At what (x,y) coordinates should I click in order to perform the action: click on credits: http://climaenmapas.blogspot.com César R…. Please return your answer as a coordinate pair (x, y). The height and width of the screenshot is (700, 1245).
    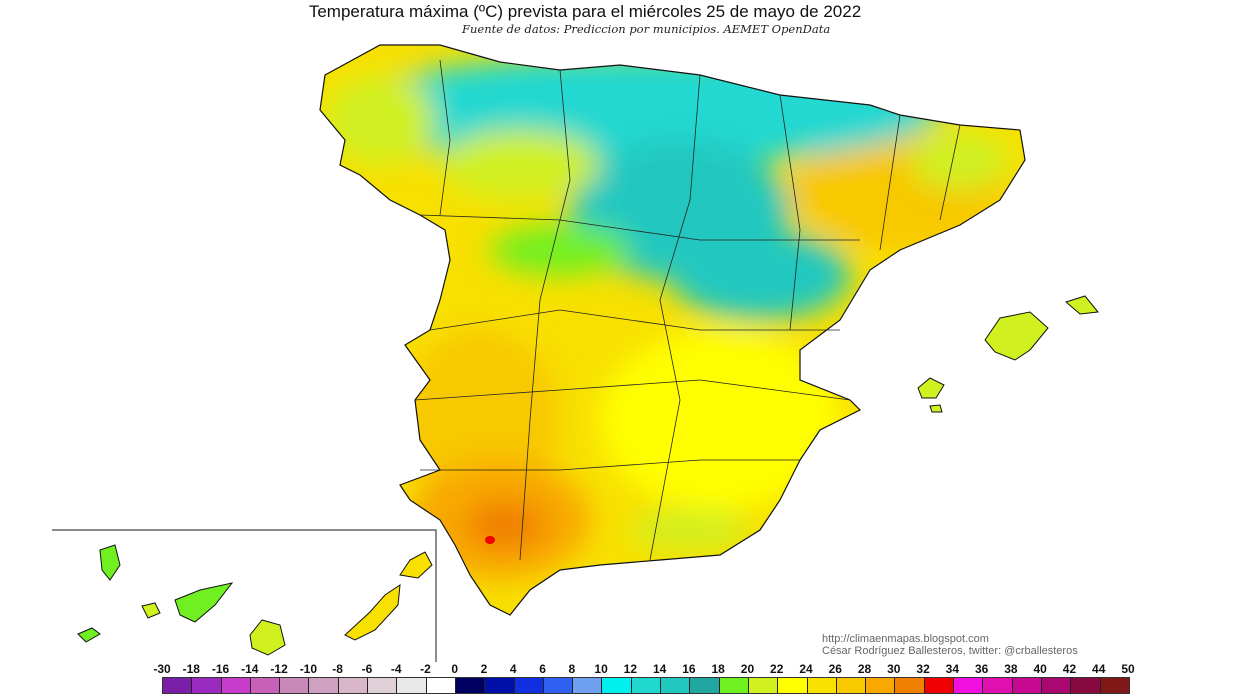
    Looking at the image, I should click on (950, 645).